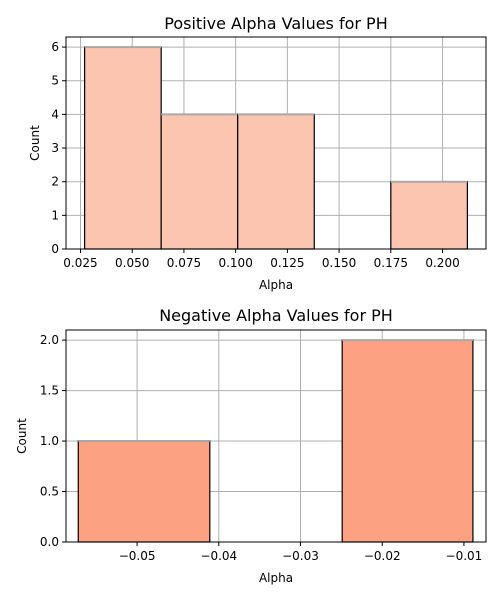 The image size is (500, 600). What do you see at coordinates (55, 114) in the screenshot?
I see `y-tick-label: 4` at bounding box center [55, 114].